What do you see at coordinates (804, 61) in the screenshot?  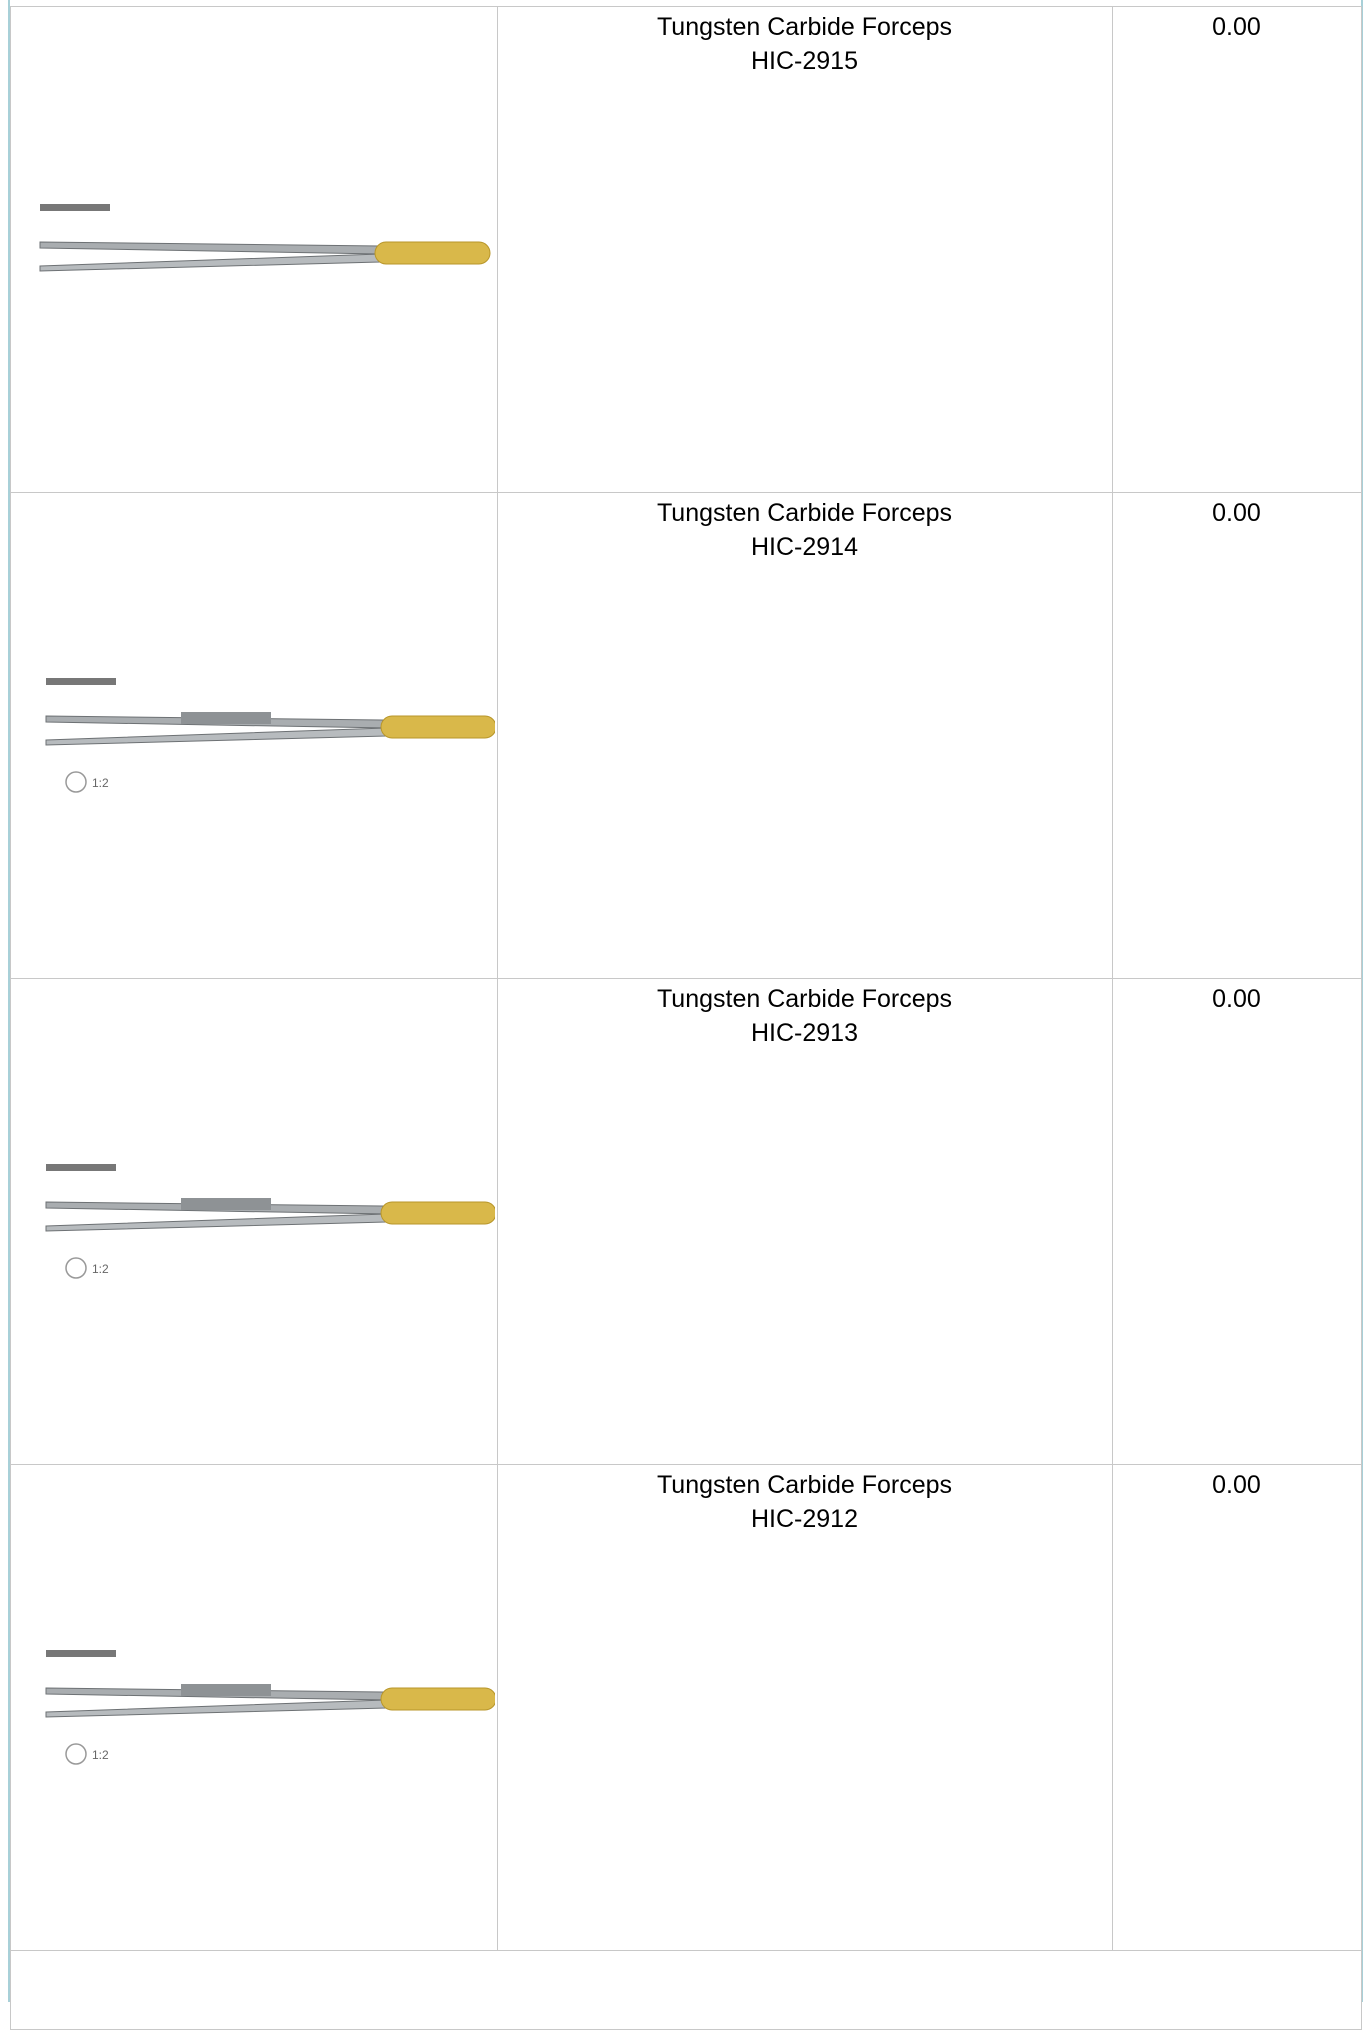 I see `product-code: HIC-2915` at bounding box center [804, 61].